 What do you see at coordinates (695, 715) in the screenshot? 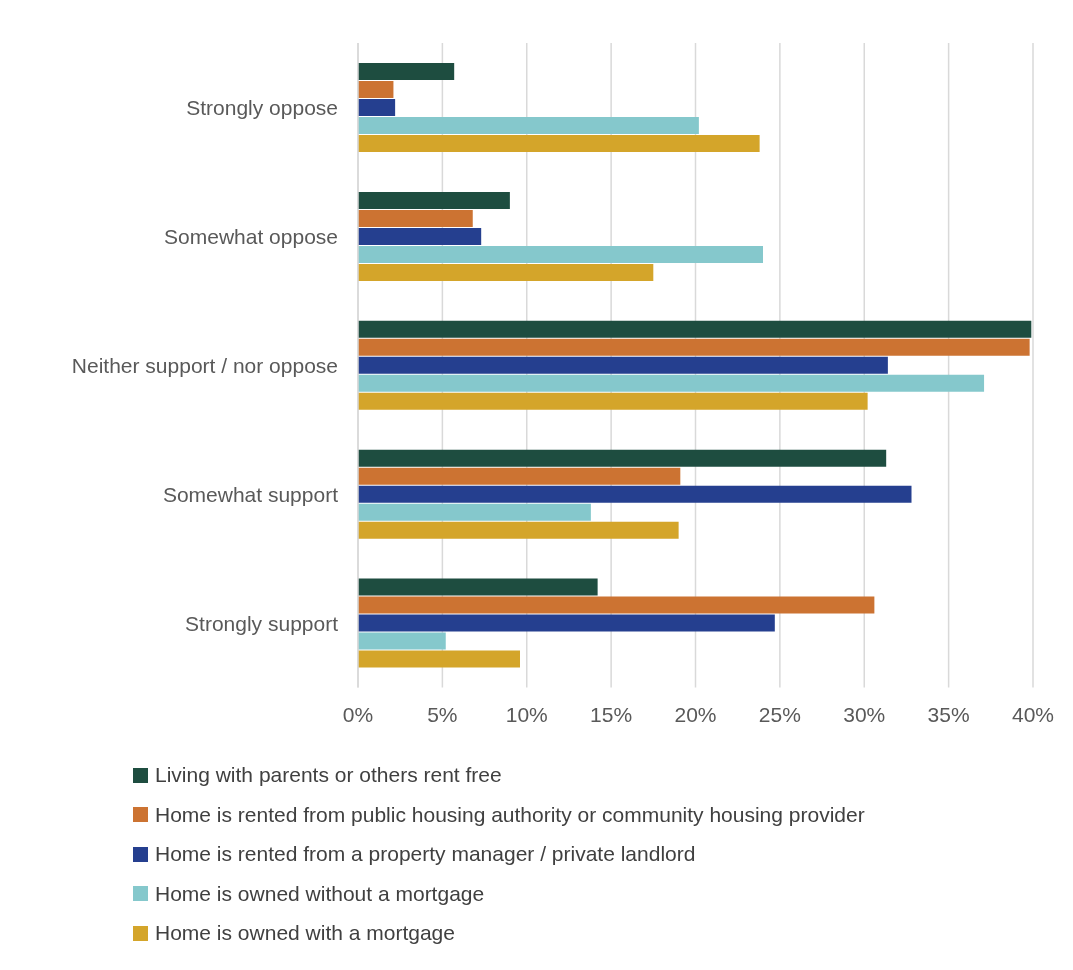
I see `x-tick-label: 20%` at bounding box center [695, 715].